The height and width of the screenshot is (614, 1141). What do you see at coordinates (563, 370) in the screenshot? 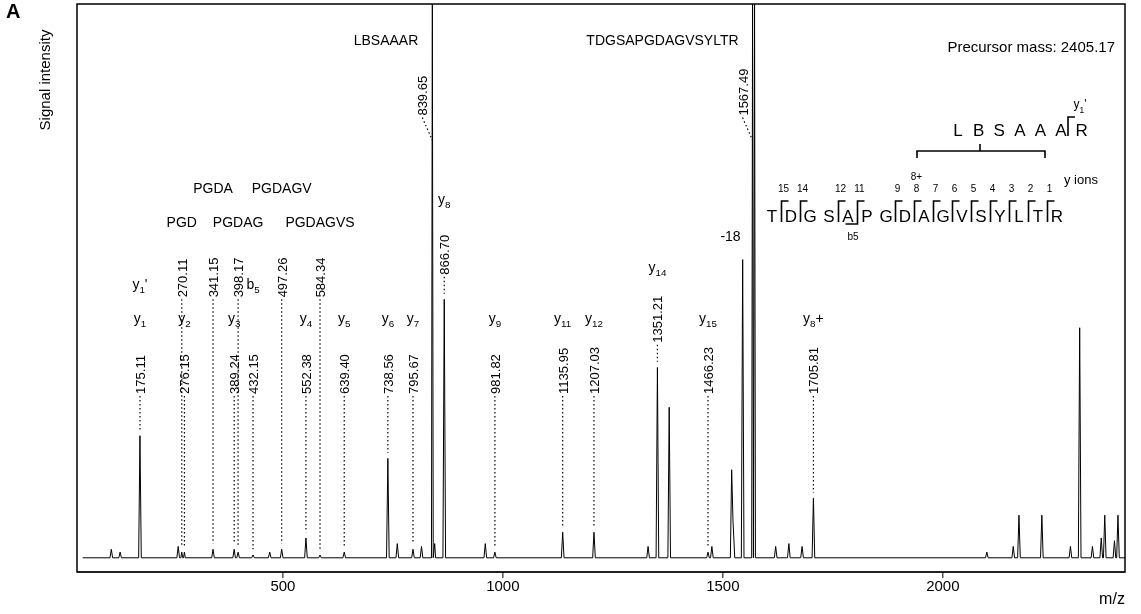
I see `annotation: 1135.95` at bounding box center [563, 370].